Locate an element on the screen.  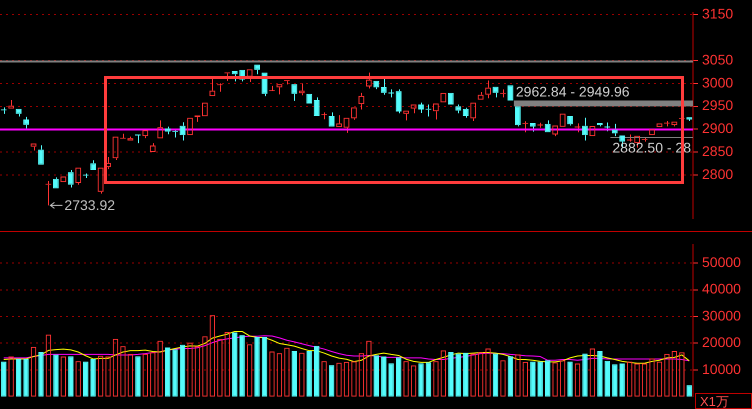
y-tick-label: 3000 is located at coordinates (718, 82).